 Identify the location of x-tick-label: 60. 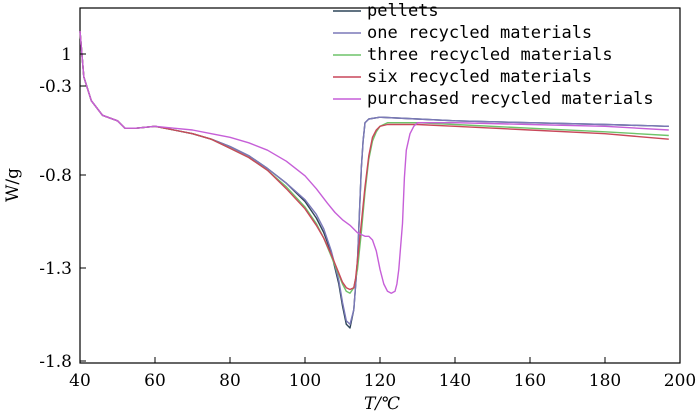
(155, 381).